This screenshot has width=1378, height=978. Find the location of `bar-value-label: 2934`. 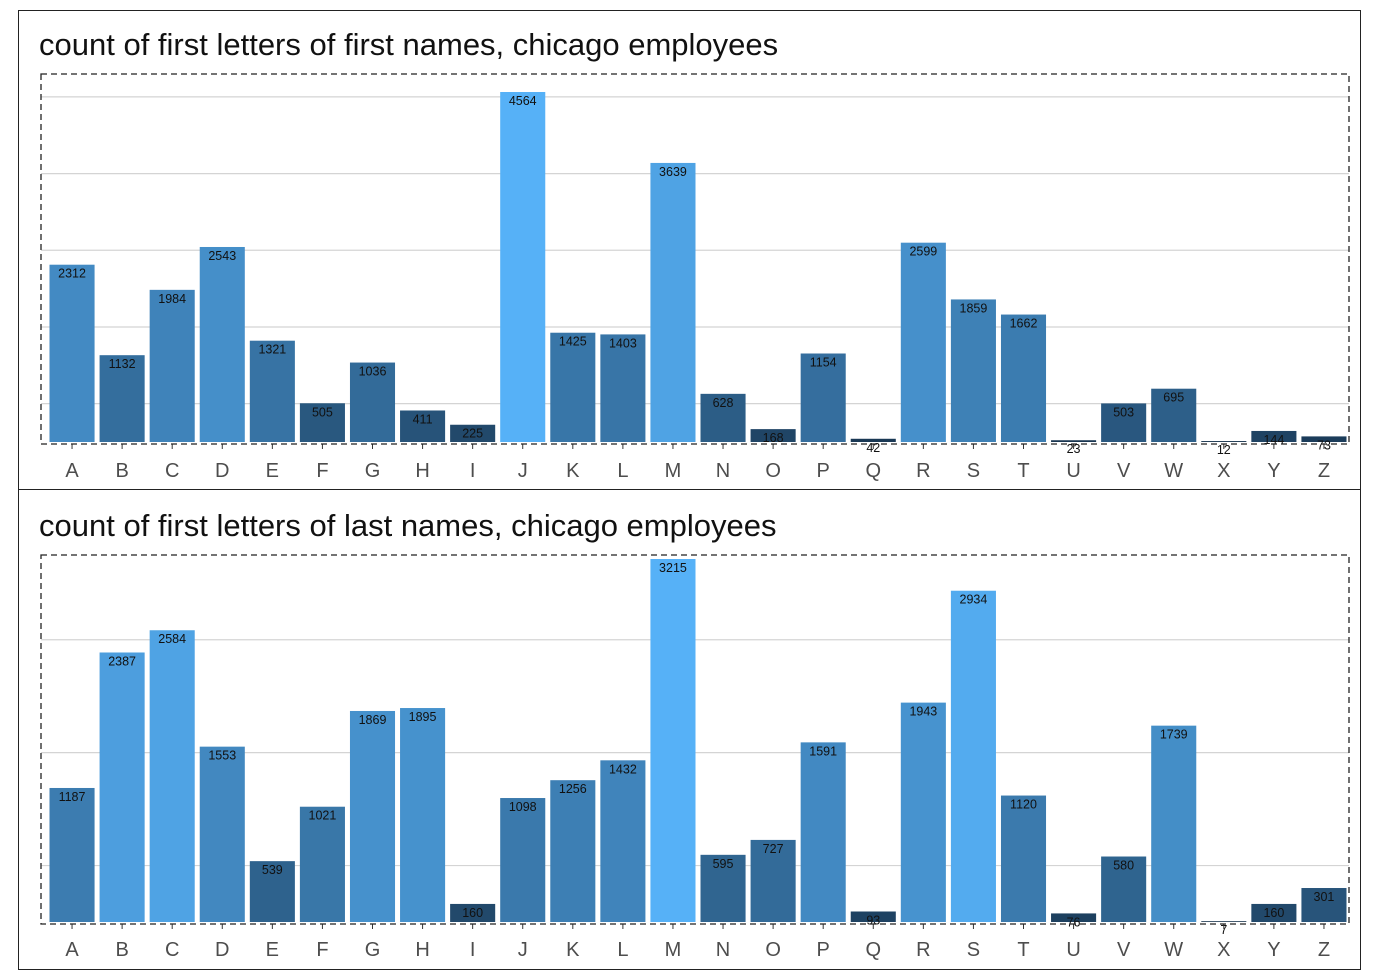

bar-value-label: 2934 is located at coordinates (974, 600).